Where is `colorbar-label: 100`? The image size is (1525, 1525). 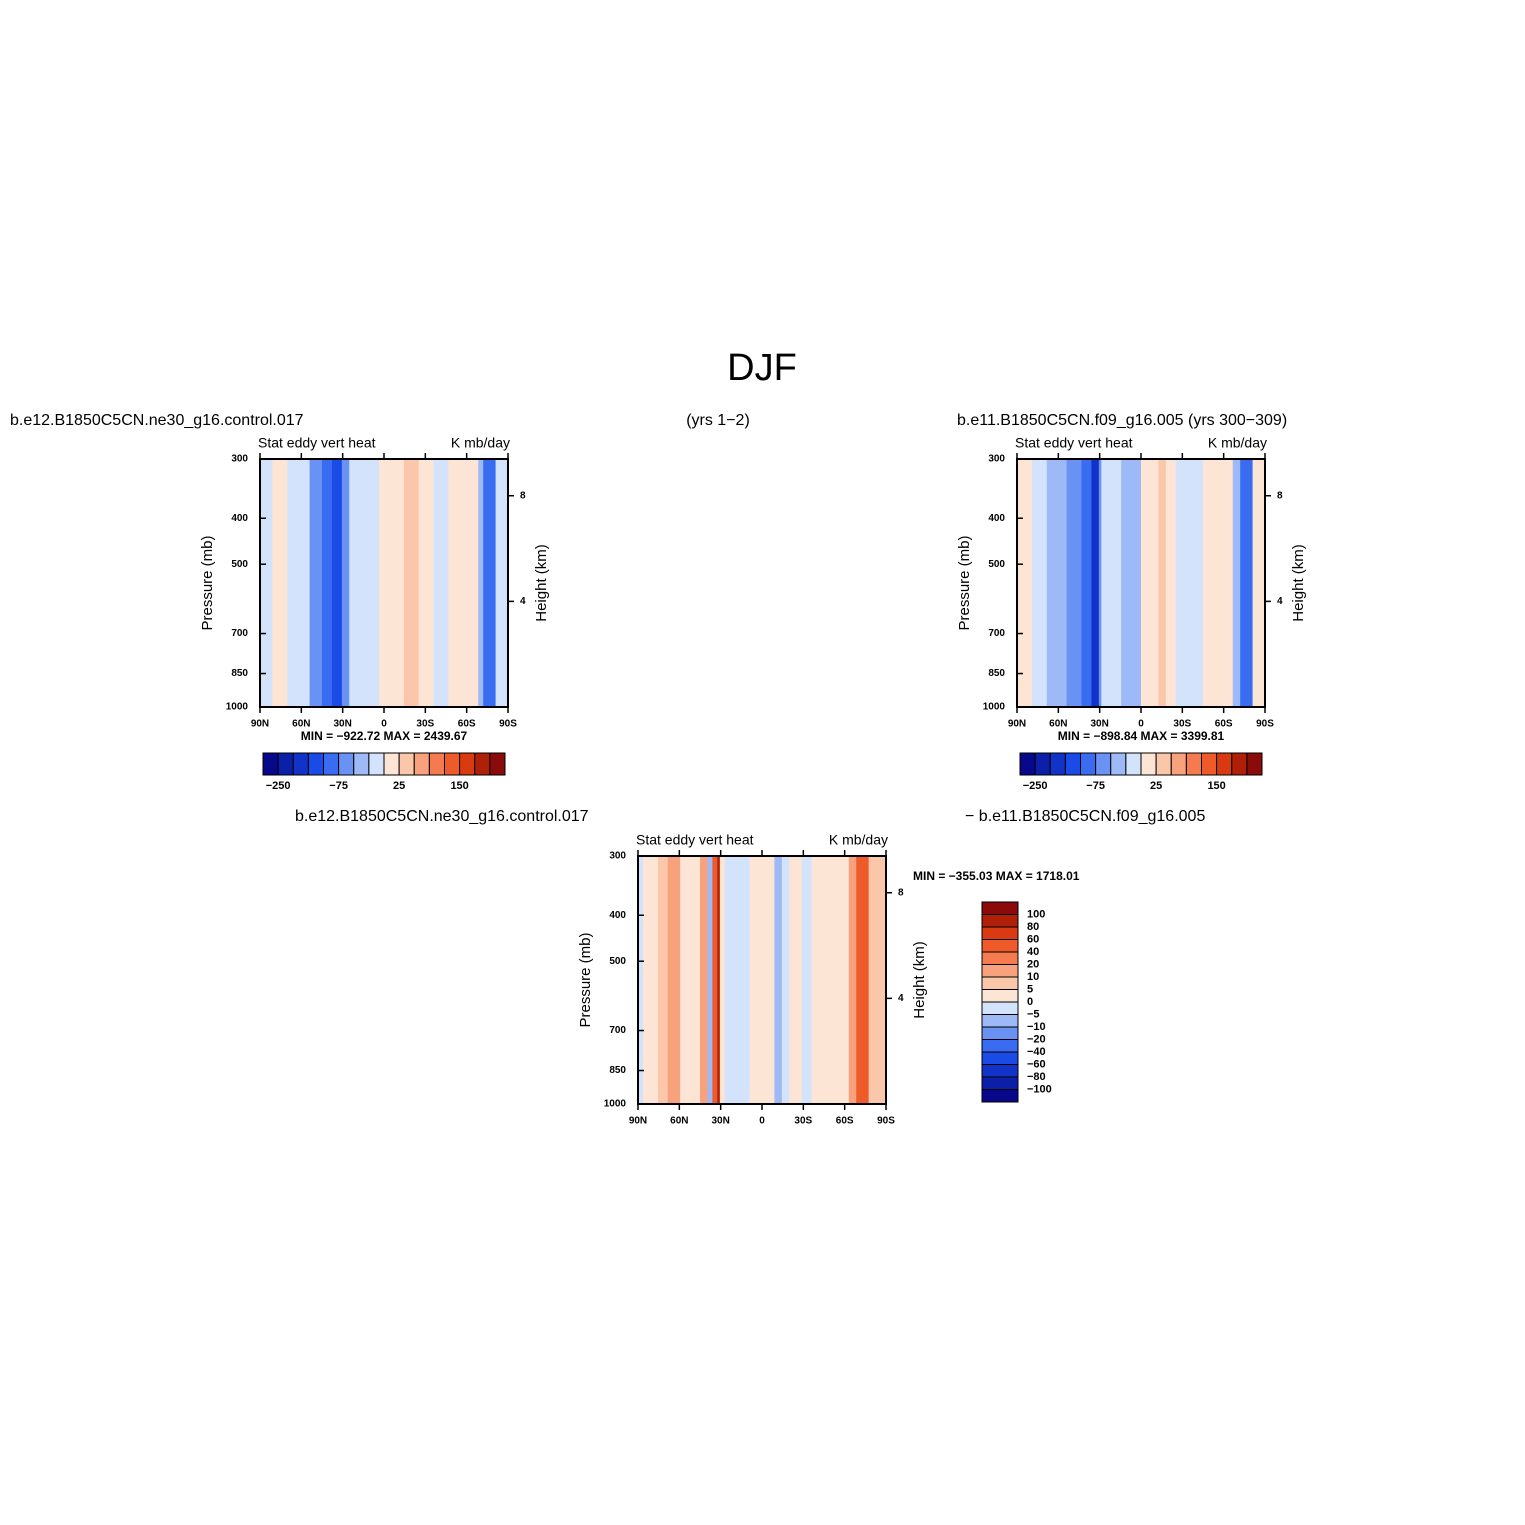
colorbar-label: 100 is located at coordinates (1036, 914).